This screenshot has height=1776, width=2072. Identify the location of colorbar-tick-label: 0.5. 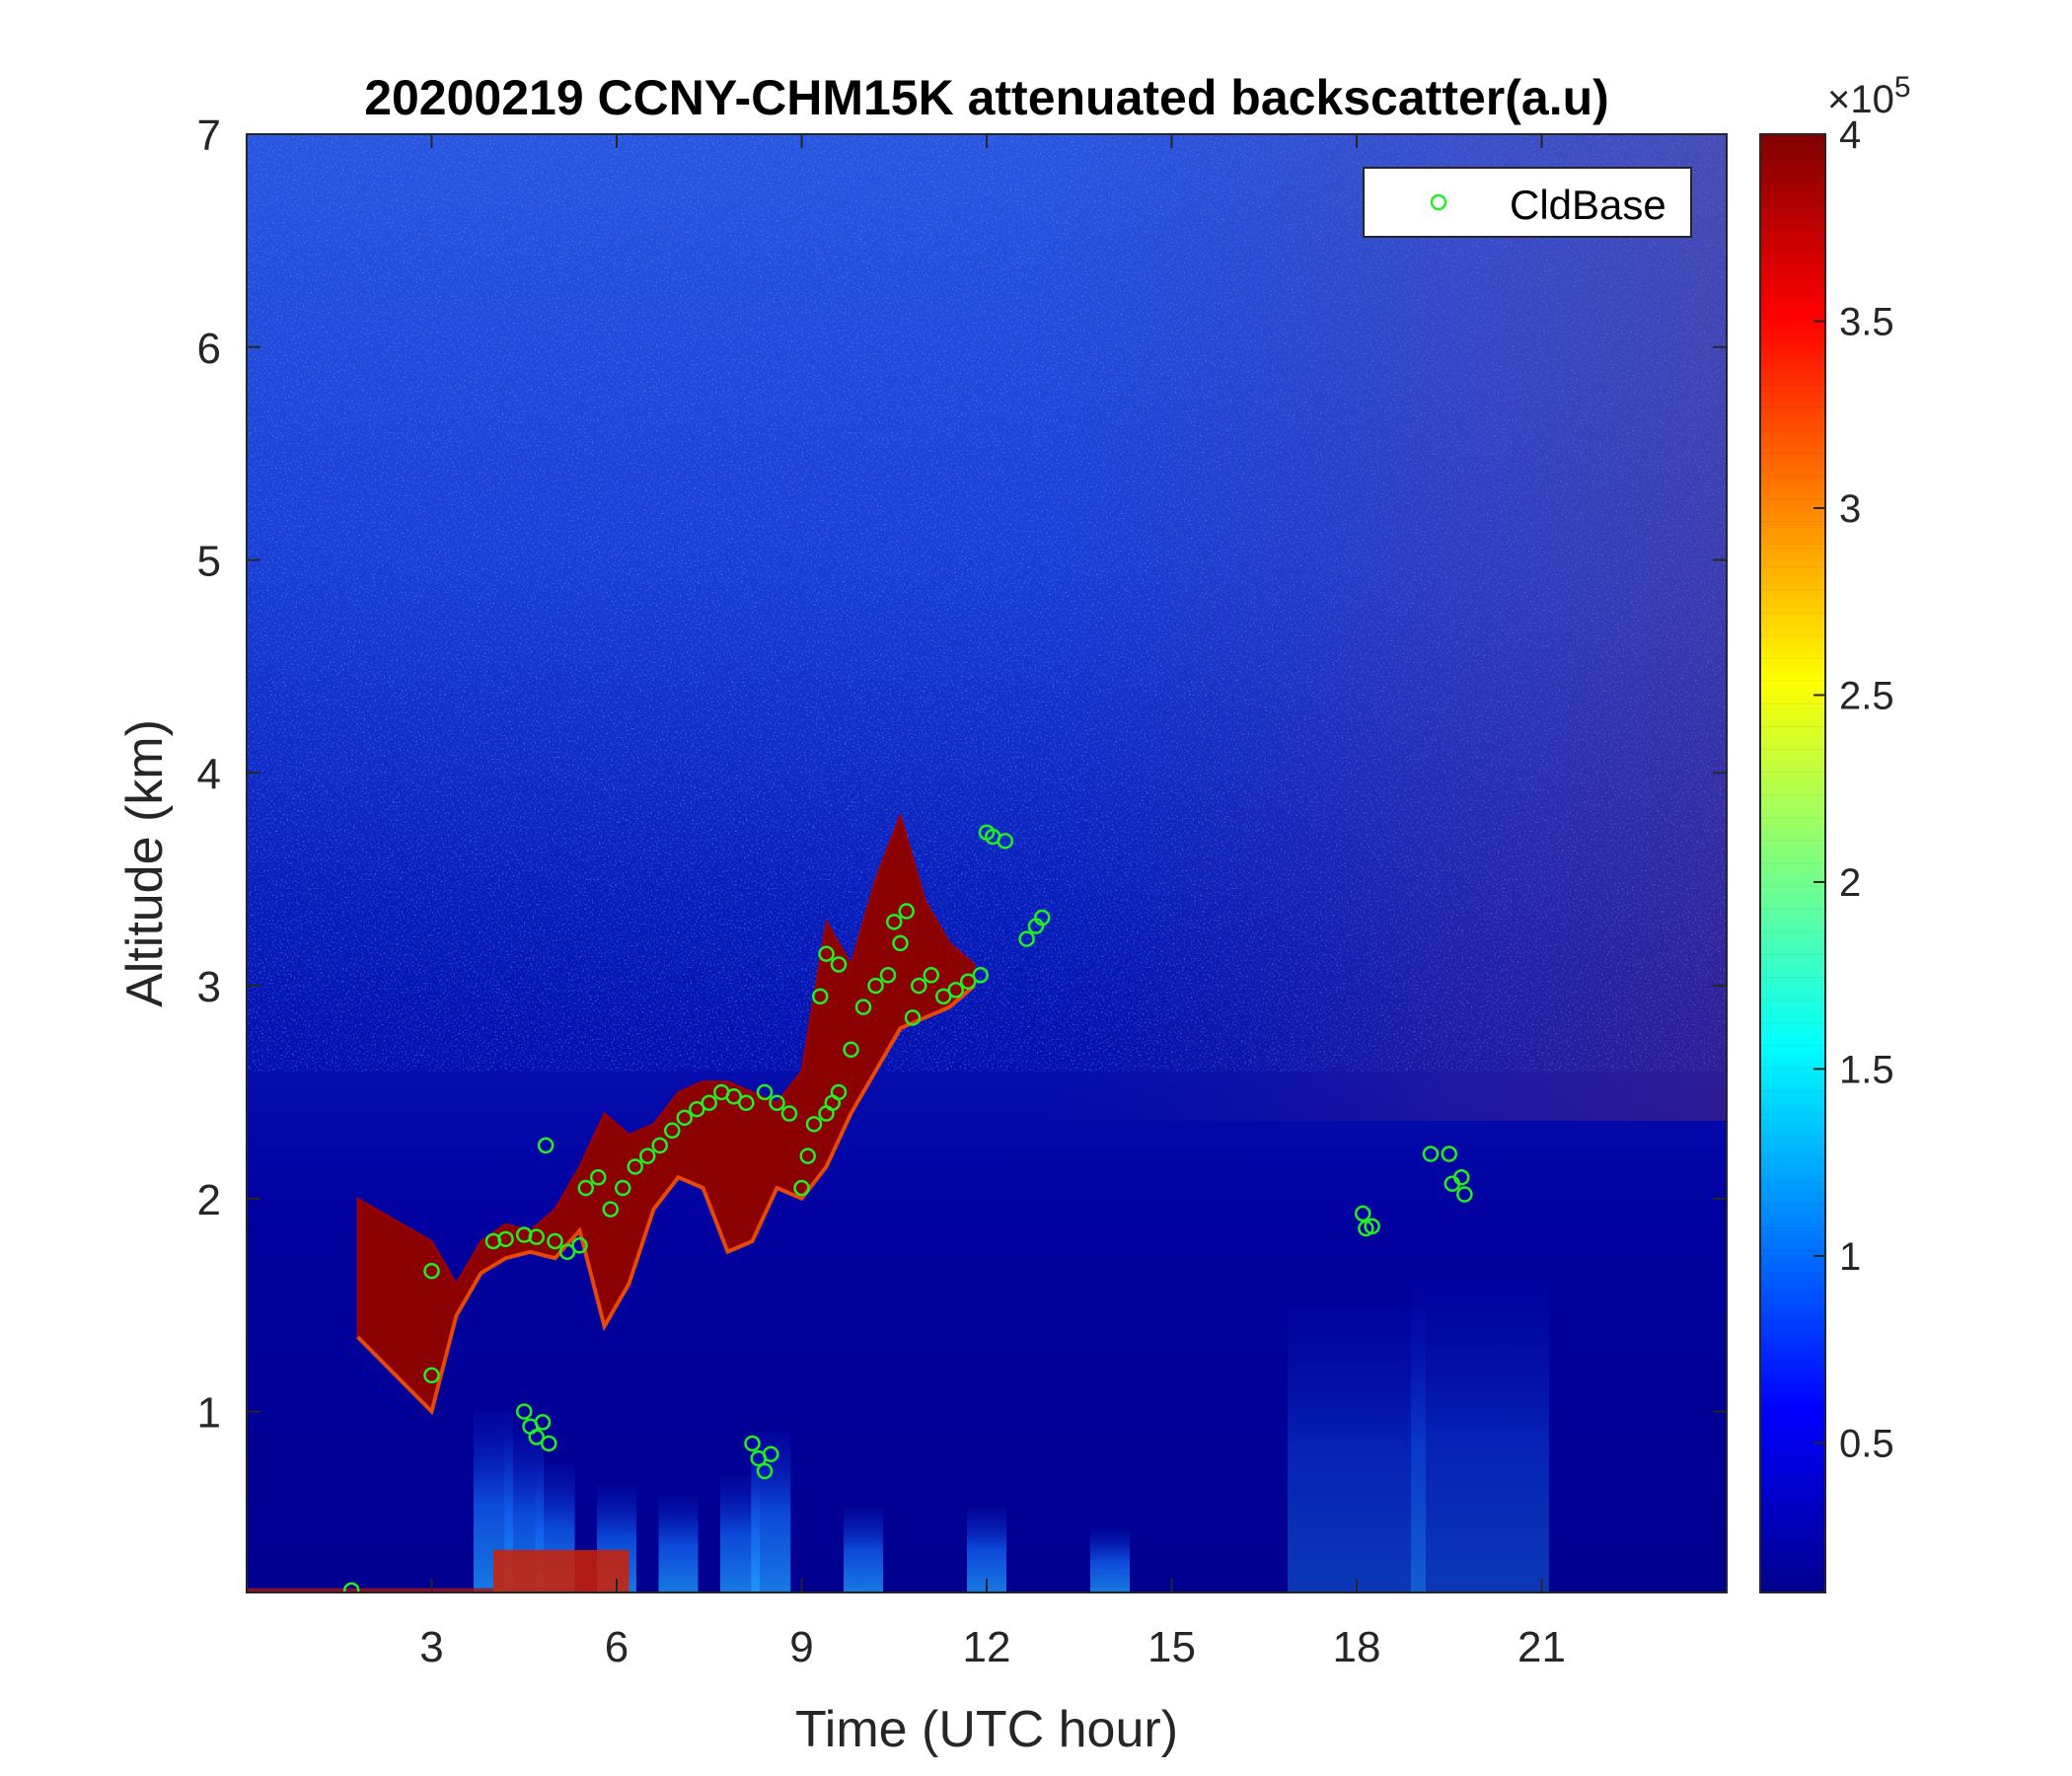
(1867, 1444).